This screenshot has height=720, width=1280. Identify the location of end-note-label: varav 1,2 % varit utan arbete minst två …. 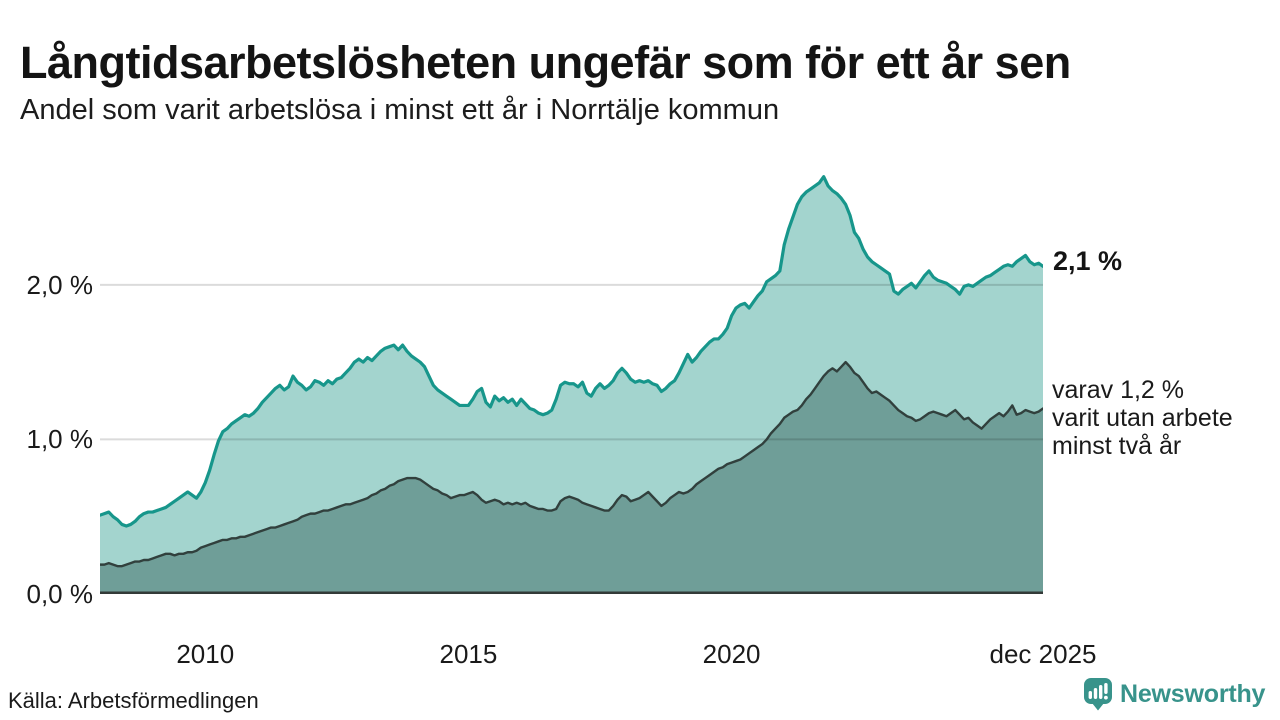
(1142, 418).